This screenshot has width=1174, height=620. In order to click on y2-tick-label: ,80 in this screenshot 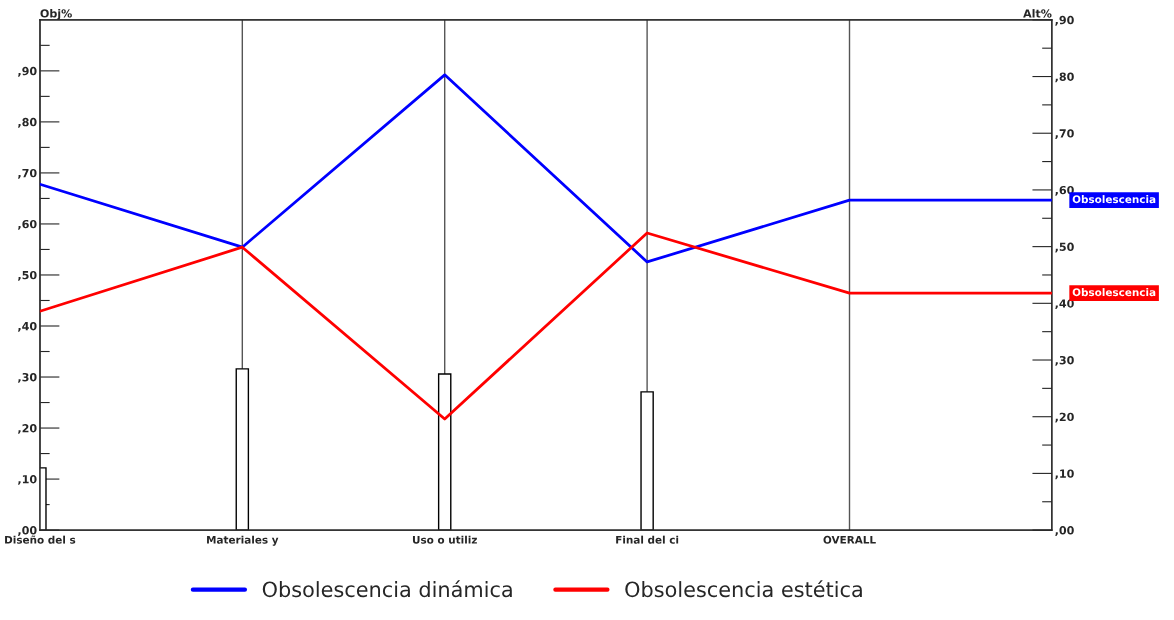, I will do `click(1064, 77)`.